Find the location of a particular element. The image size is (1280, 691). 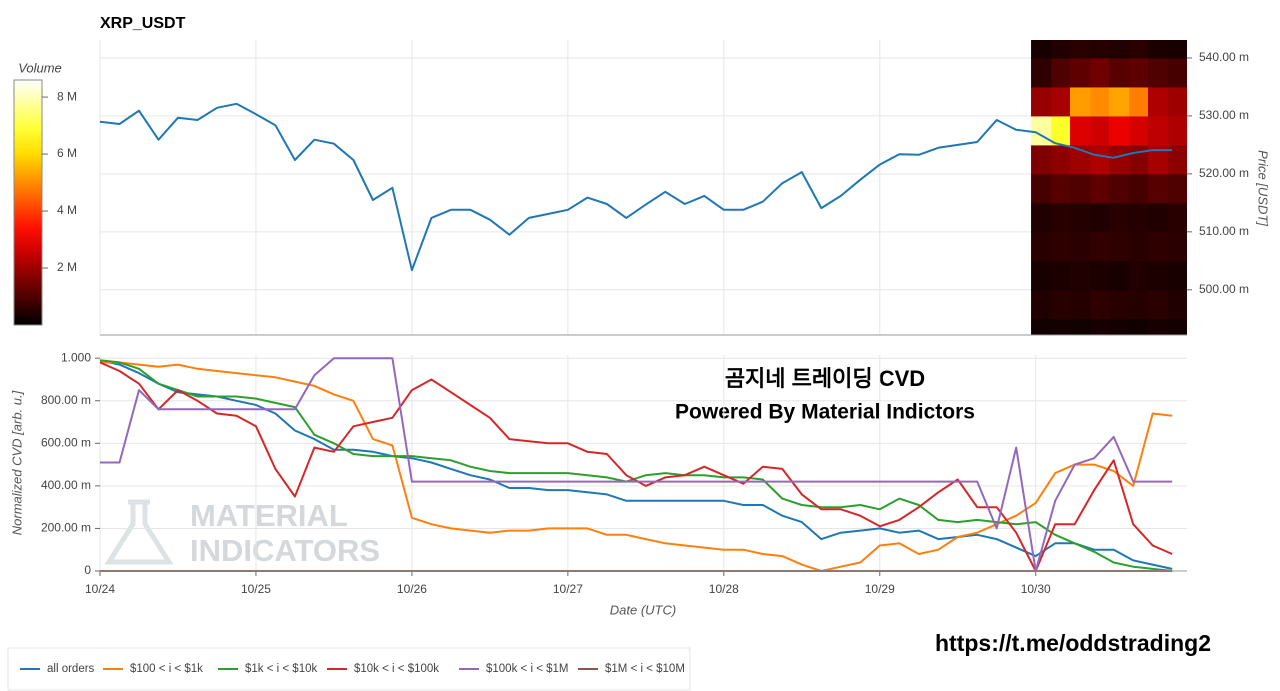

x-tick-label: 10/24 is located at coordinates (100, 589).